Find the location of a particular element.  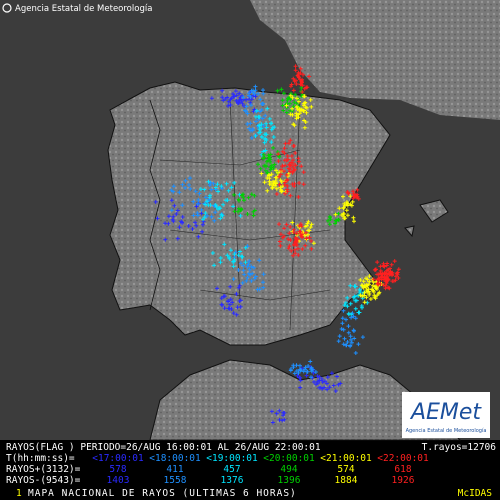

total-text: T.rayos=12706 is located at coordinates (459, 447).